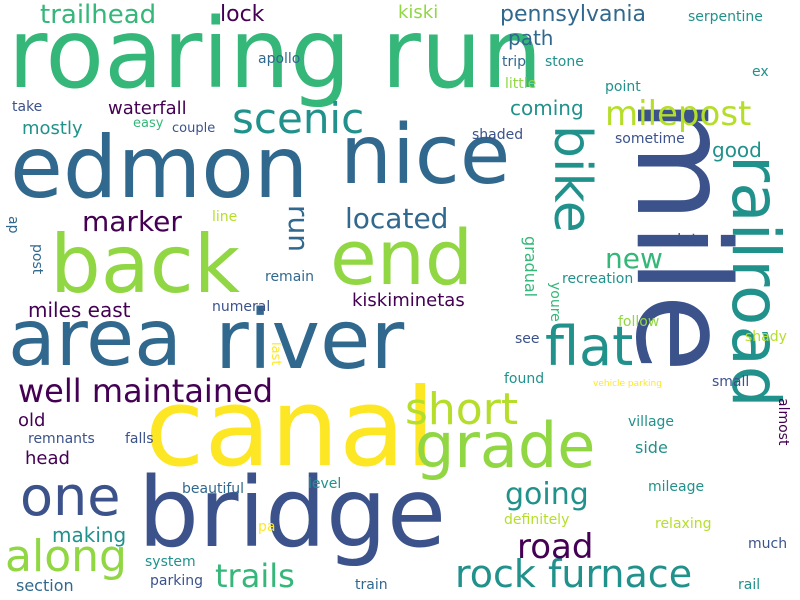 The height and width of the screenshot is (600, 800). I want to click on word-gradual: gradual, so click(530, 267).